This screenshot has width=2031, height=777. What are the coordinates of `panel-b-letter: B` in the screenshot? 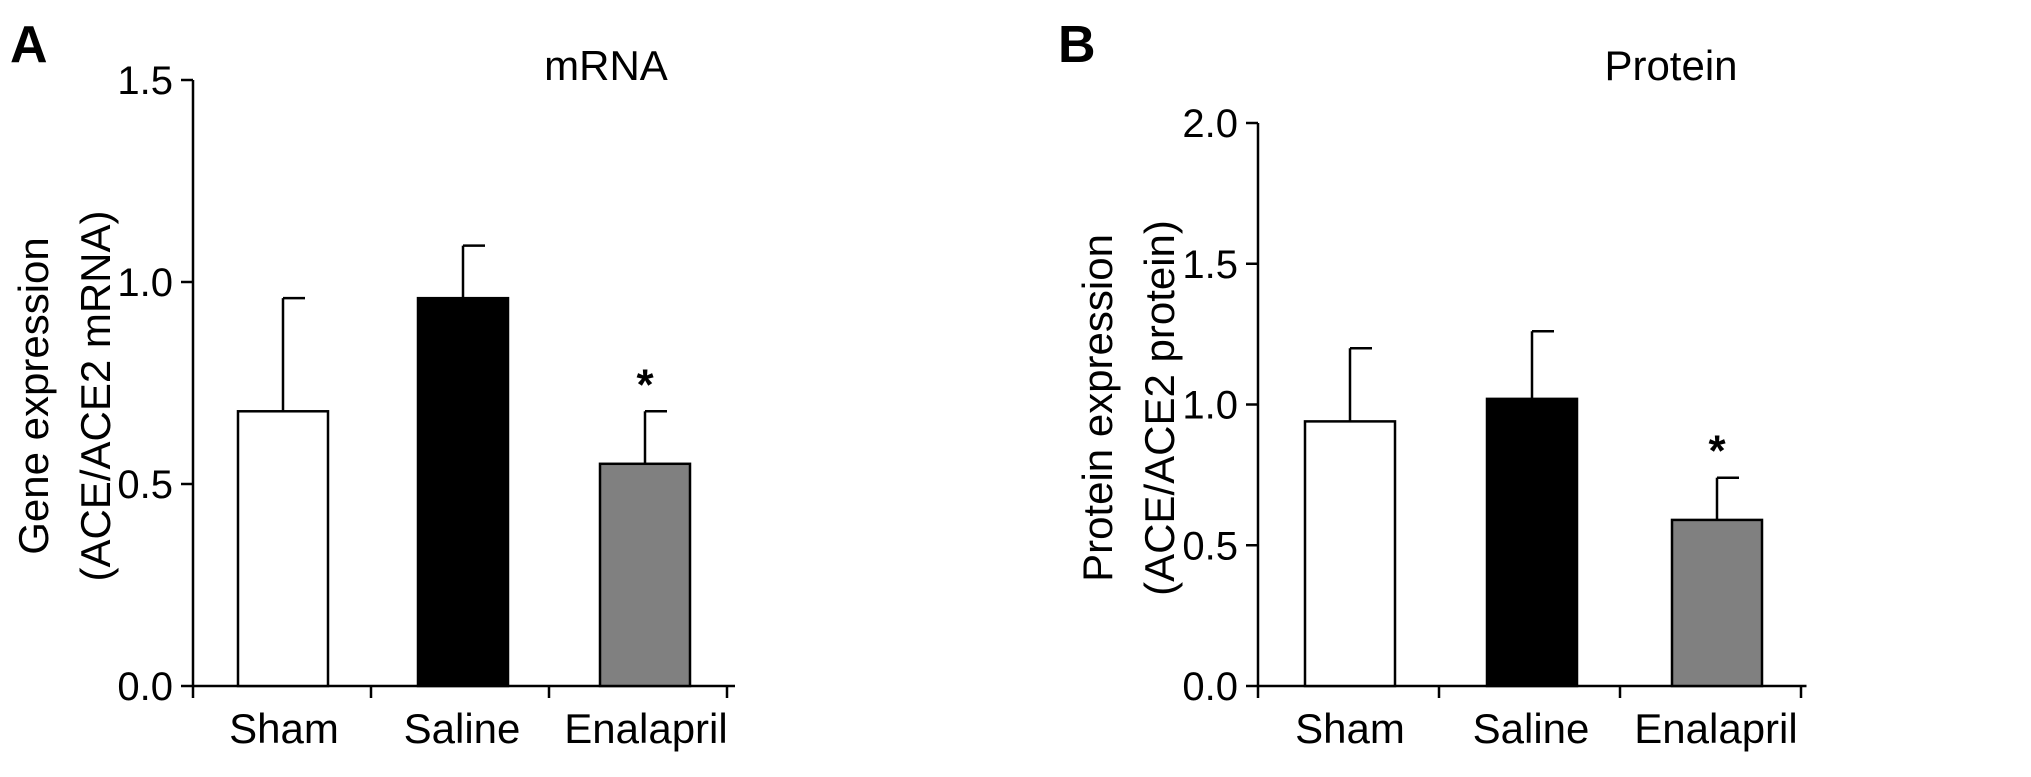 It's located at (1077, 45).